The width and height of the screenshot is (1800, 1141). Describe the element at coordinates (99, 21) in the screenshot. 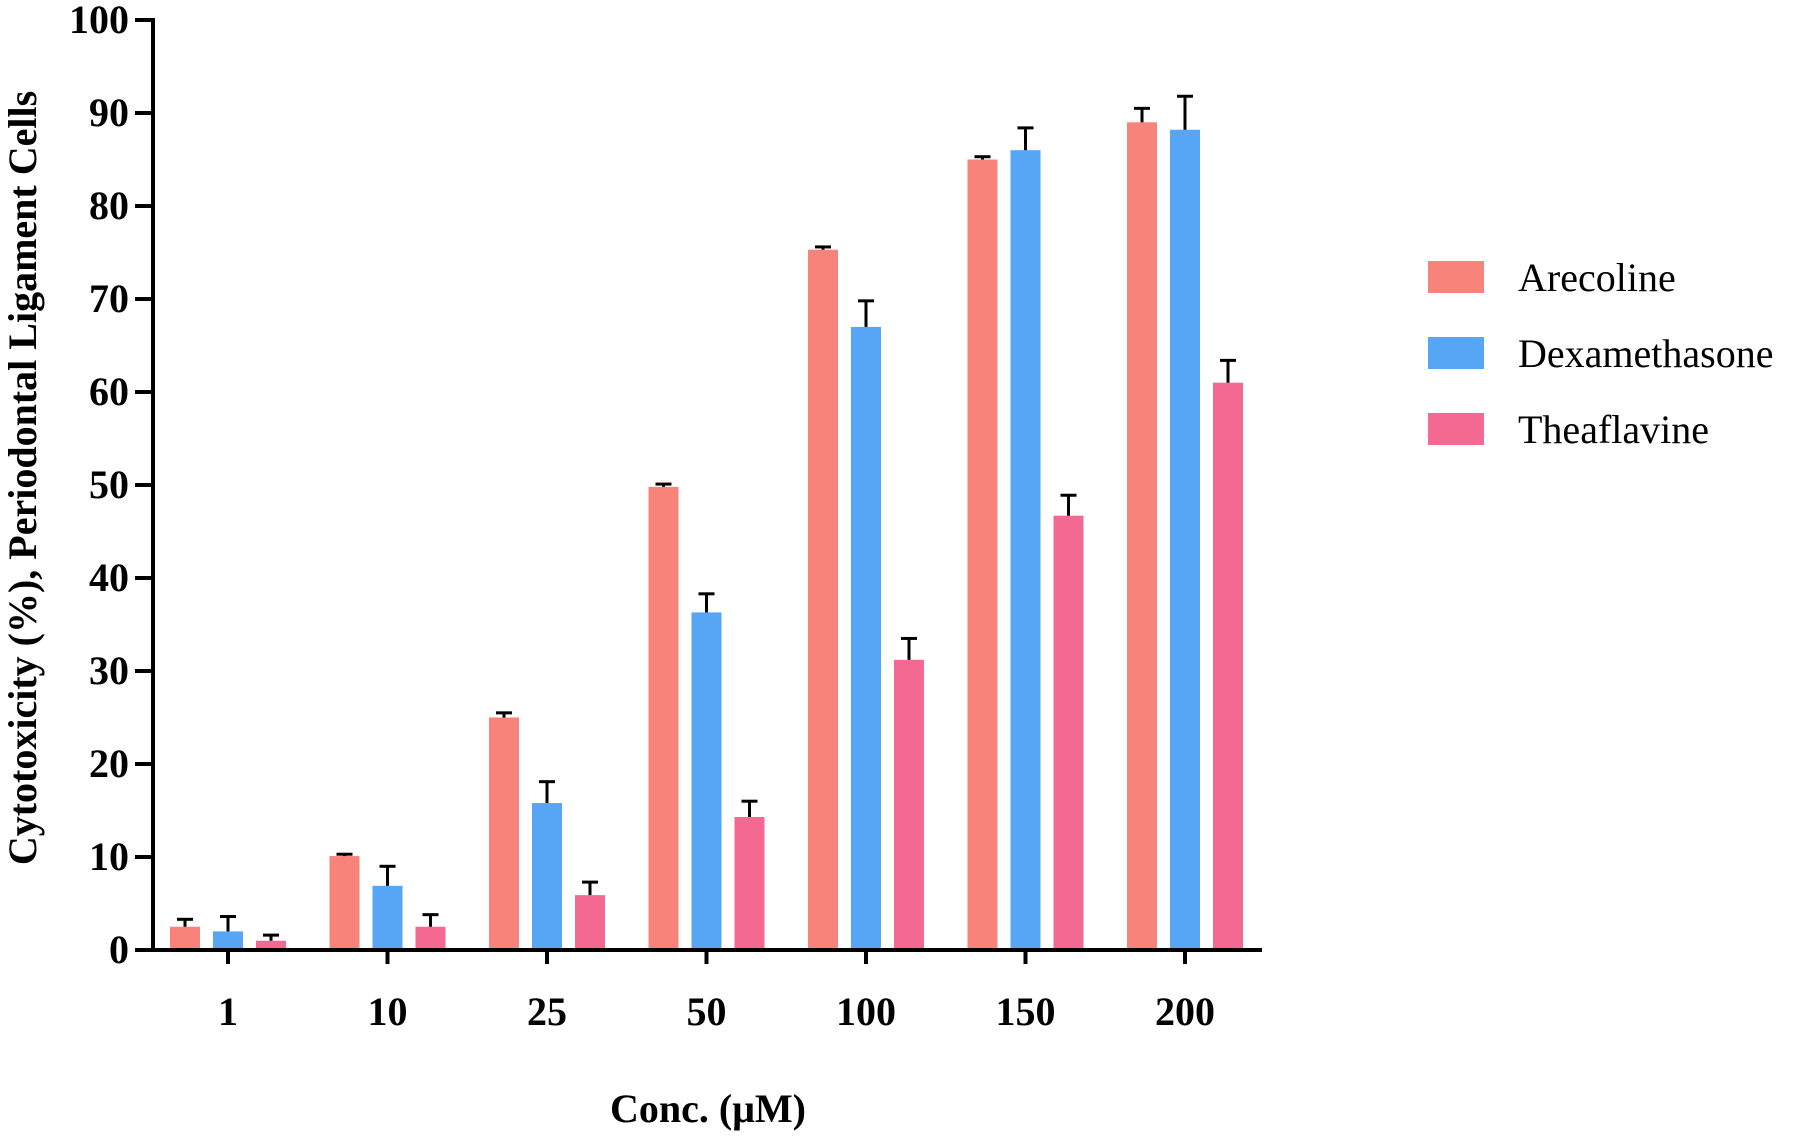

I see `y-tick-label-100: 100` at that location.